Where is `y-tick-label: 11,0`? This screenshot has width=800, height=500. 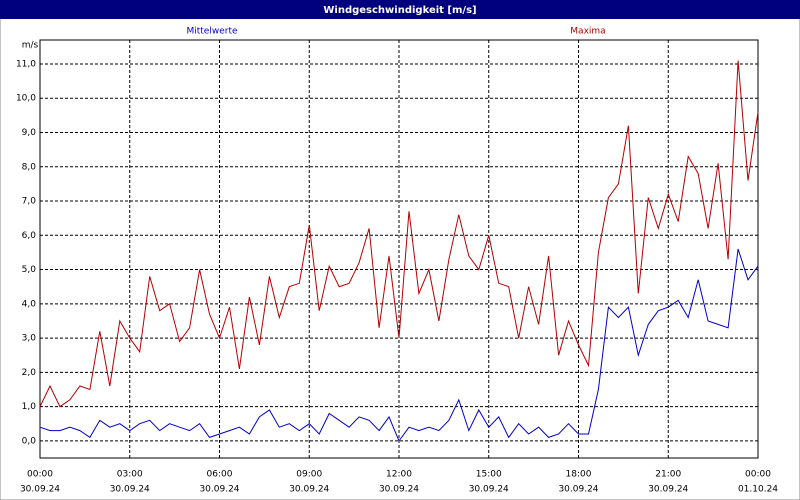 y-tick-label: 11,0 is located at coordinates (26, 64).